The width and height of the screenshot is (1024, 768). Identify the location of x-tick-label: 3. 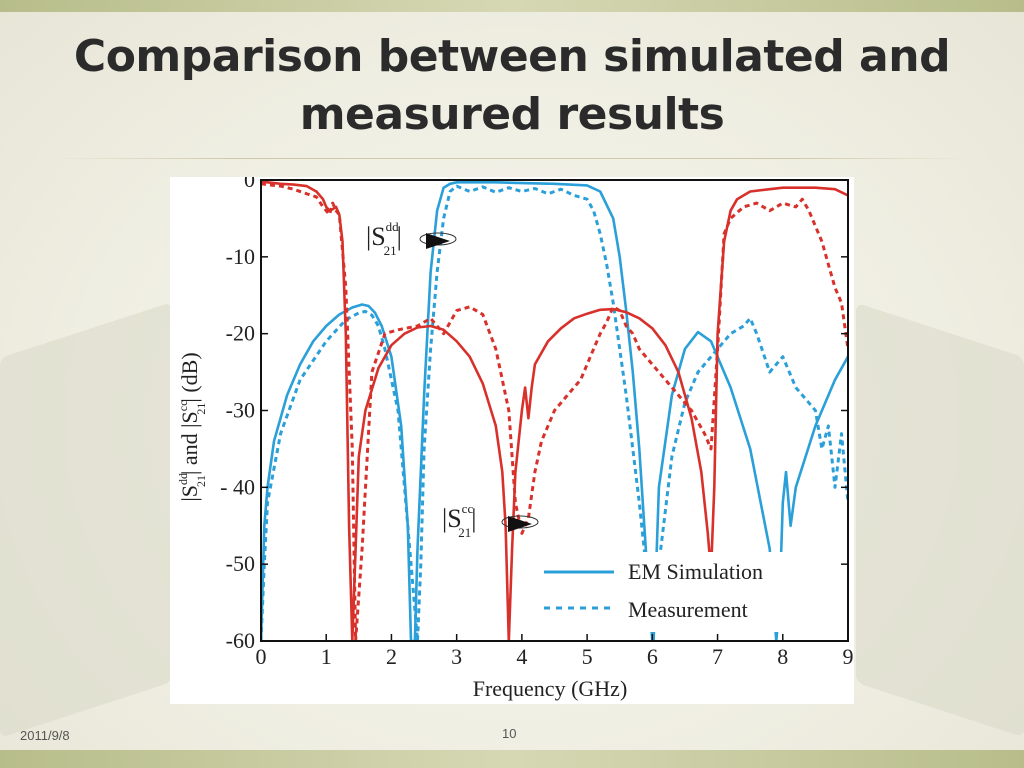
(456, 656).